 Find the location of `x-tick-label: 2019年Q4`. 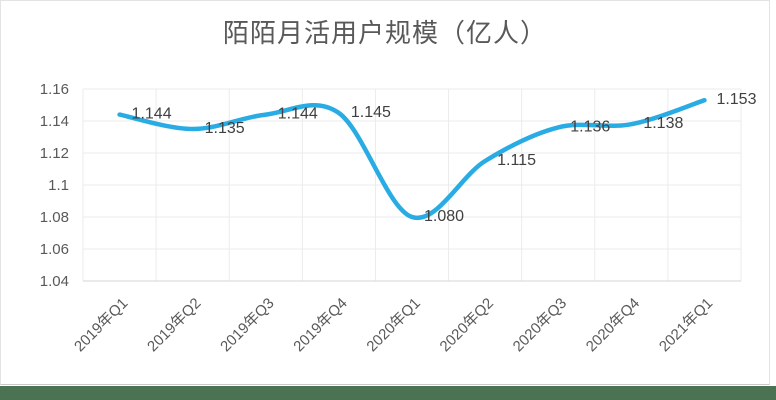

x-tick-label: 2019年Q4 is located at coordinates (320, 325).